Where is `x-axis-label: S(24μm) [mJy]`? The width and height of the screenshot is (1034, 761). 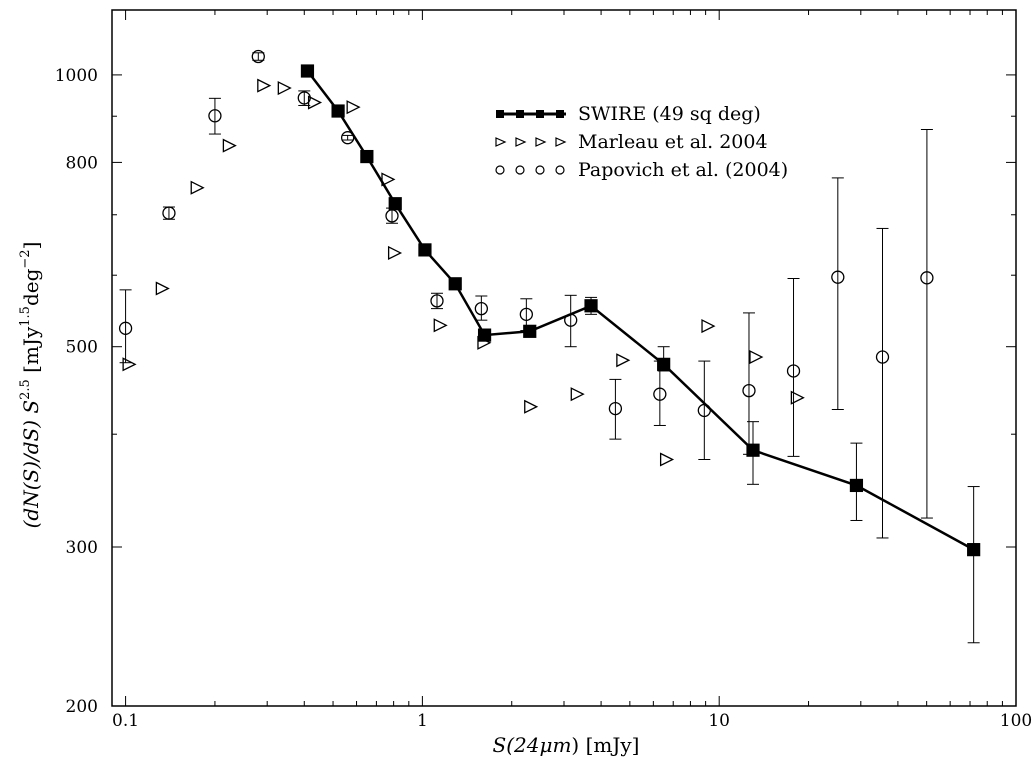 x-axis-label: S(24μm) [mJy] is located at coordinates (566, 745).